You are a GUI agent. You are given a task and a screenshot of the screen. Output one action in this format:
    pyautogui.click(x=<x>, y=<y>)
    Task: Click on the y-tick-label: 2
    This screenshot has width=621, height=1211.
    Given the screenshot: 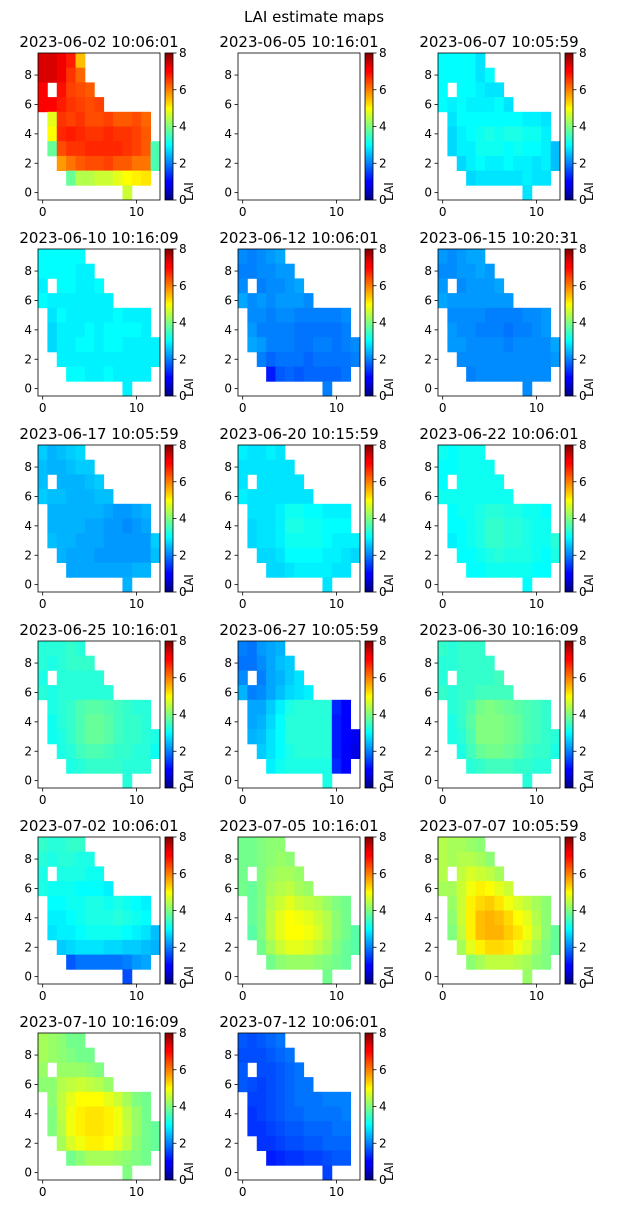 What is the action you would take?
    pyautogui.click(x=428, y=947)
    